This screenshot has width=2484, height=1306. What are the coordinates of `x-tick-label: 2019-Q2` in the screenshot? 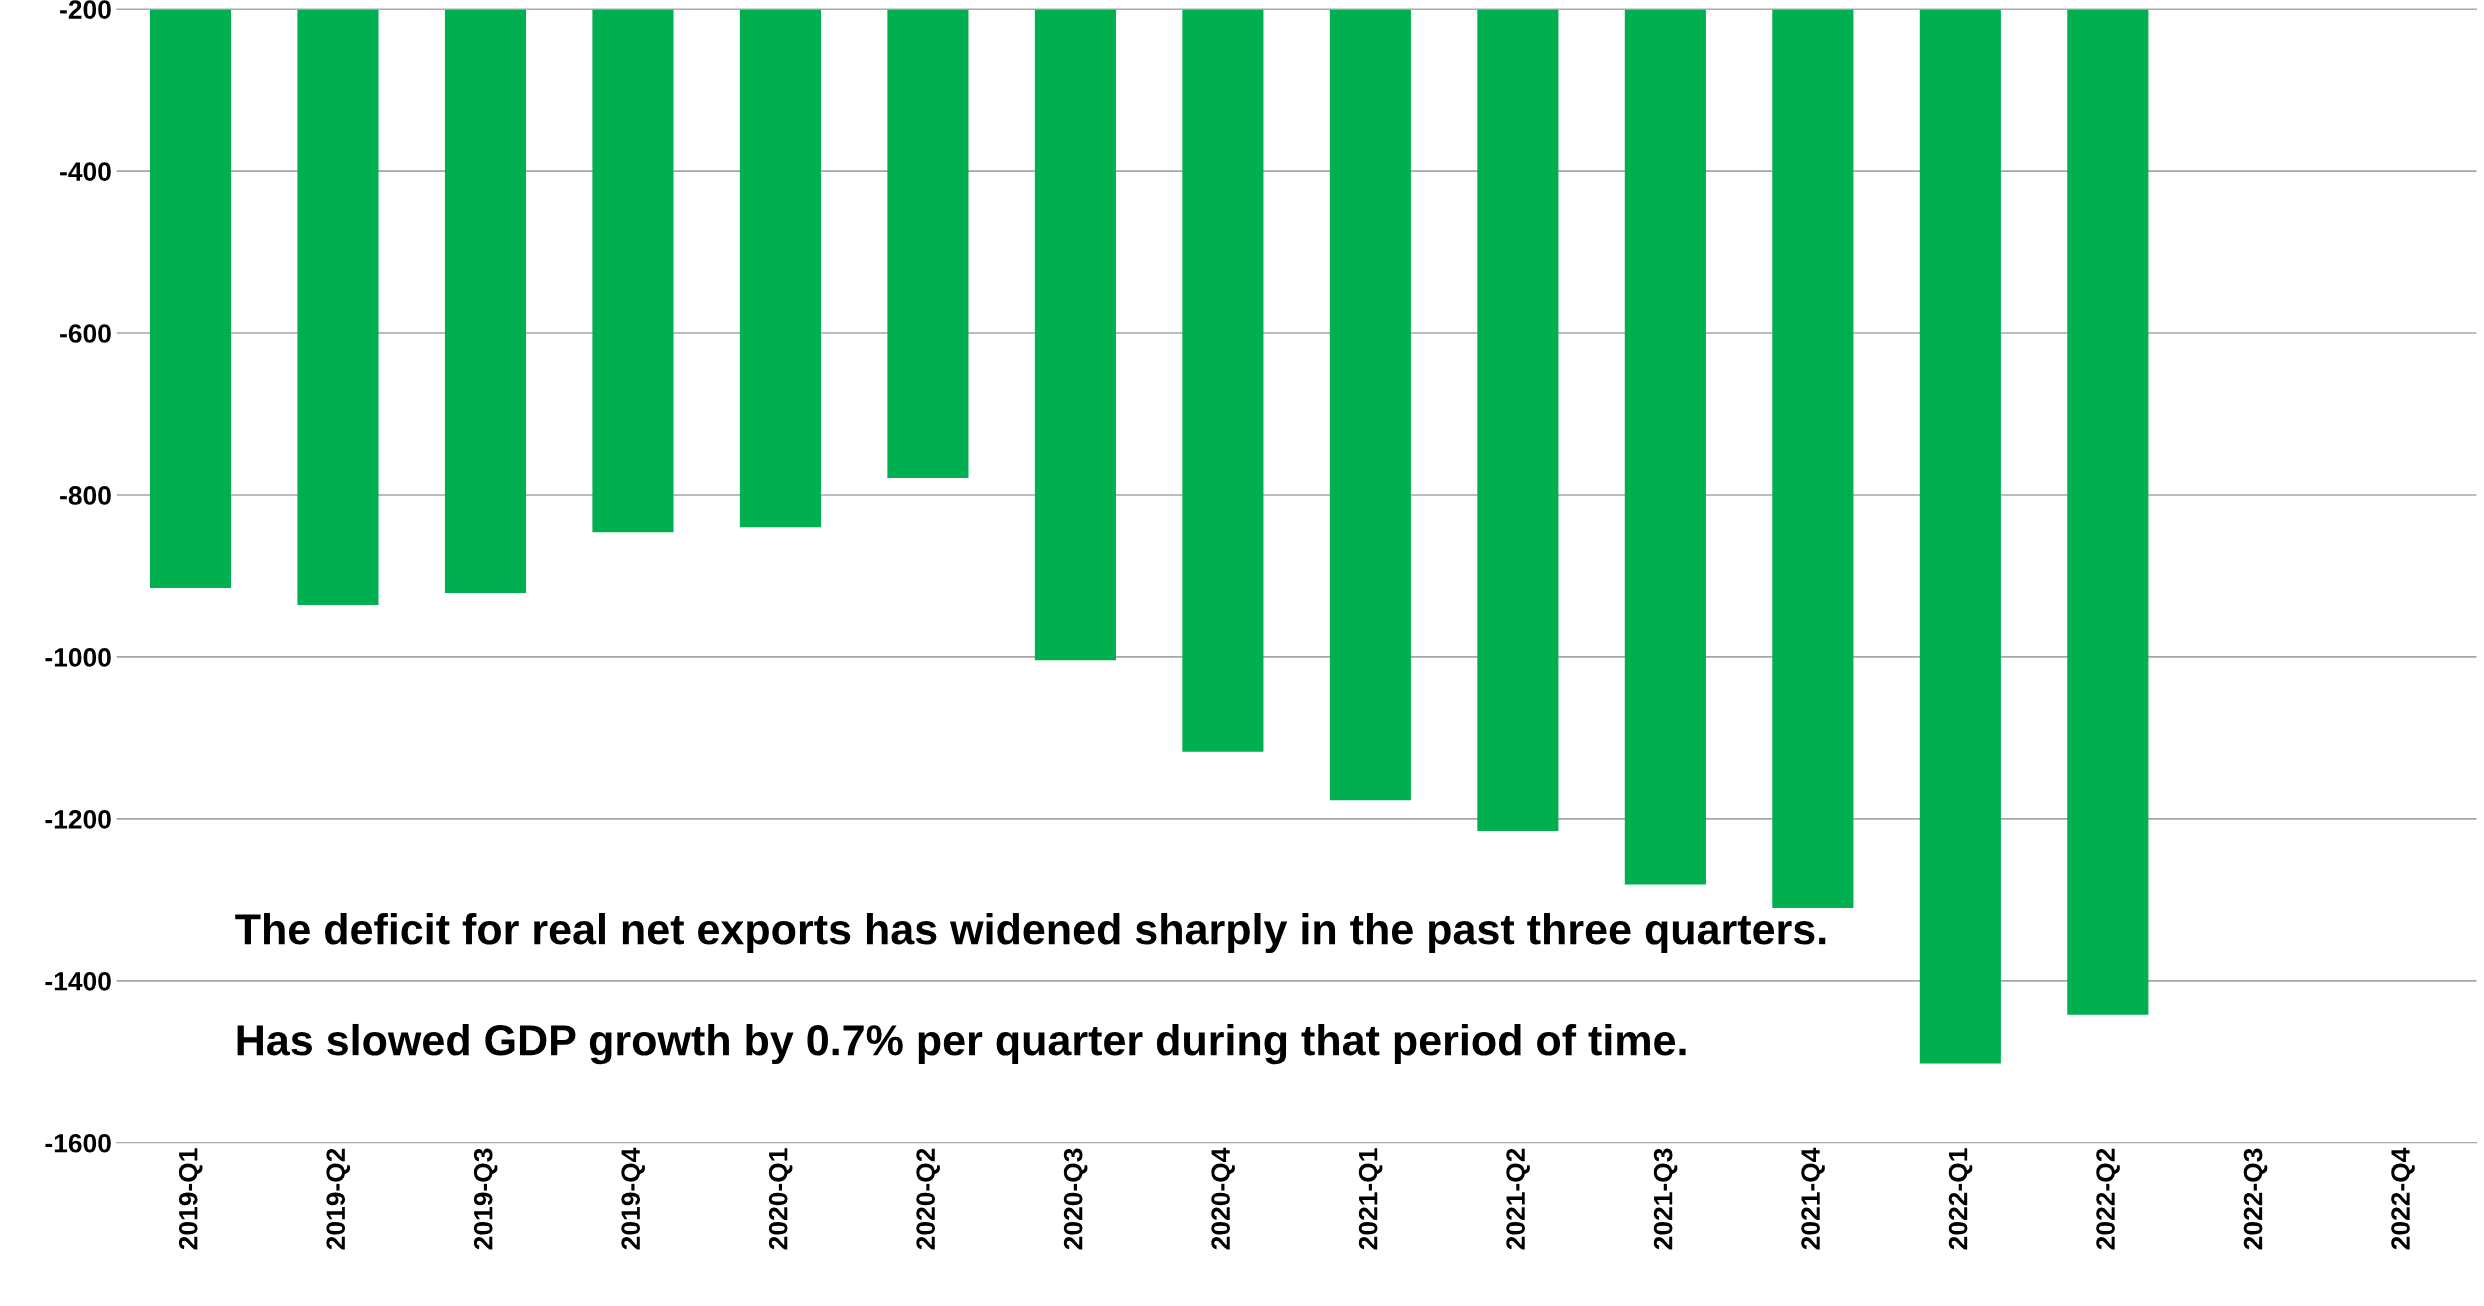 It's located at (338, 1199).